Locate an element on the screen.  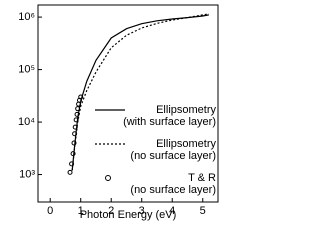
legend-label: Ellipsometry (with surface layer) is located at coordinates (169, 116).